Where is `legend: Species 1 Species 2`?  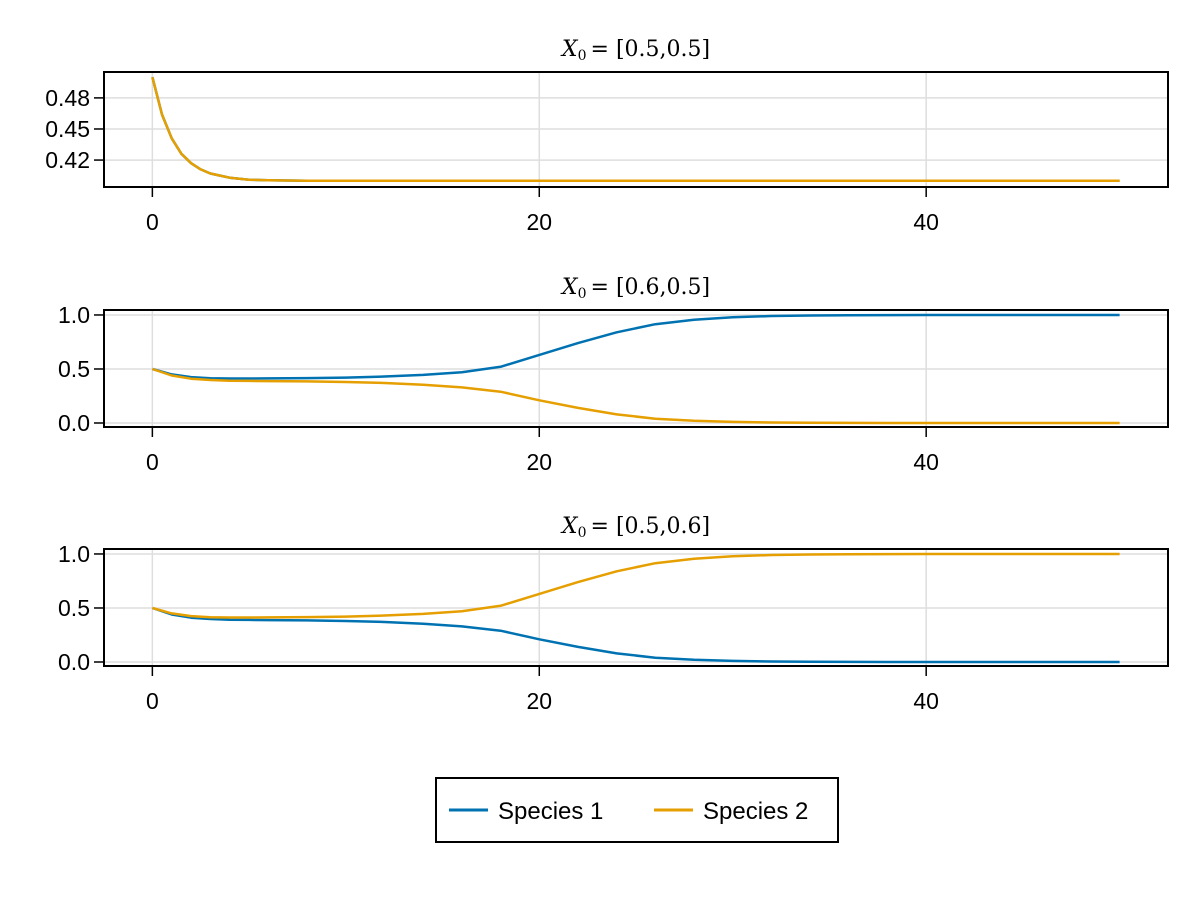 legend: Species 1 Species 2 is located at coordinates (637, 810).